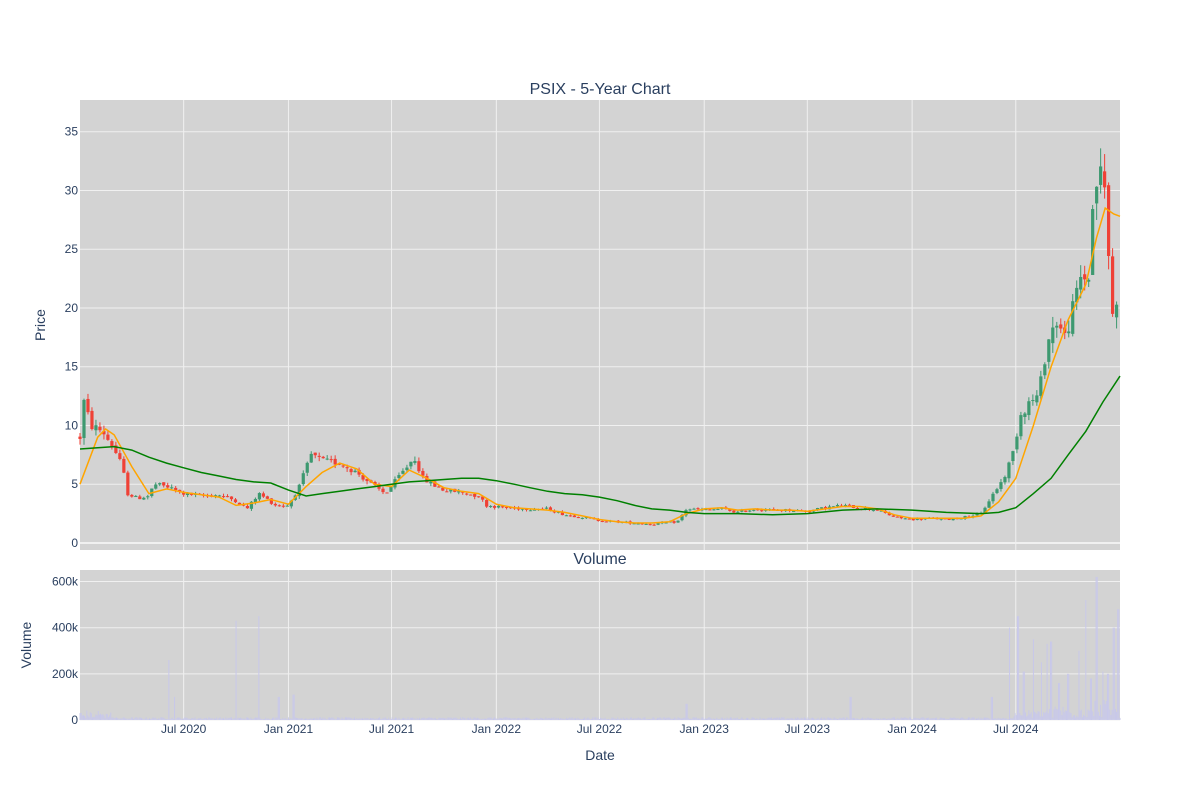 The height and width of the screenshot is (805, 1200). Describe the element at coordinates (72, 367) in the screenshot. I see `price-y-tick-label: 15` at that location.